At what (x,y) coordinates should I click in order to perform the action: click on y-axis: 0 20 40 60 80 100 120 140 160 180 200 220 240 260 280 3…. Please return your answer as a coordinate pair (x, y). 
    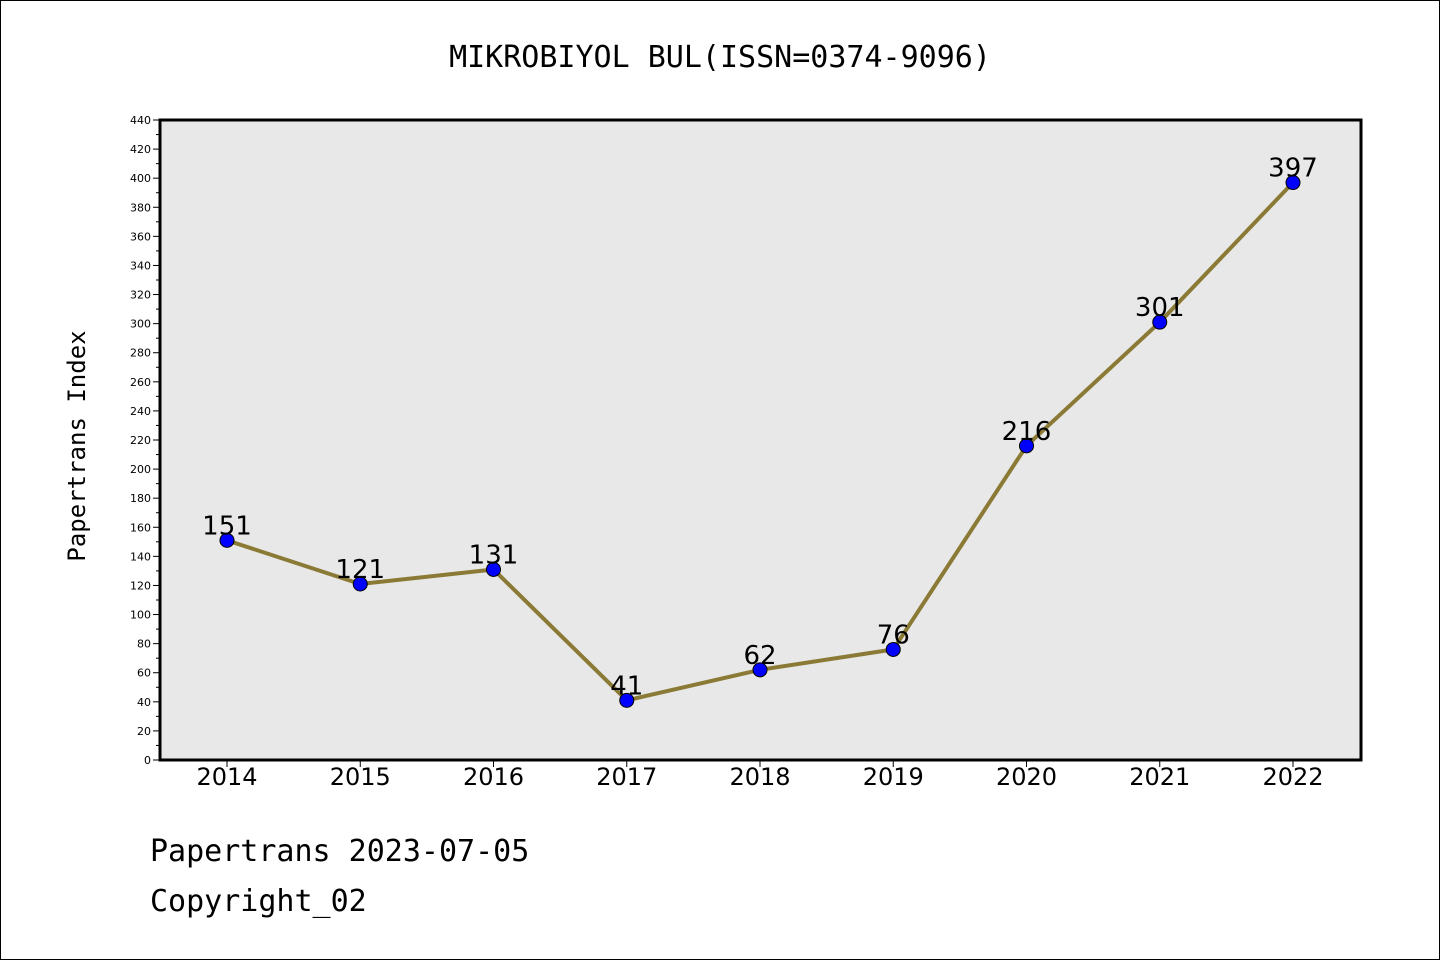
    Looking at the image, I should click on (145, 440).